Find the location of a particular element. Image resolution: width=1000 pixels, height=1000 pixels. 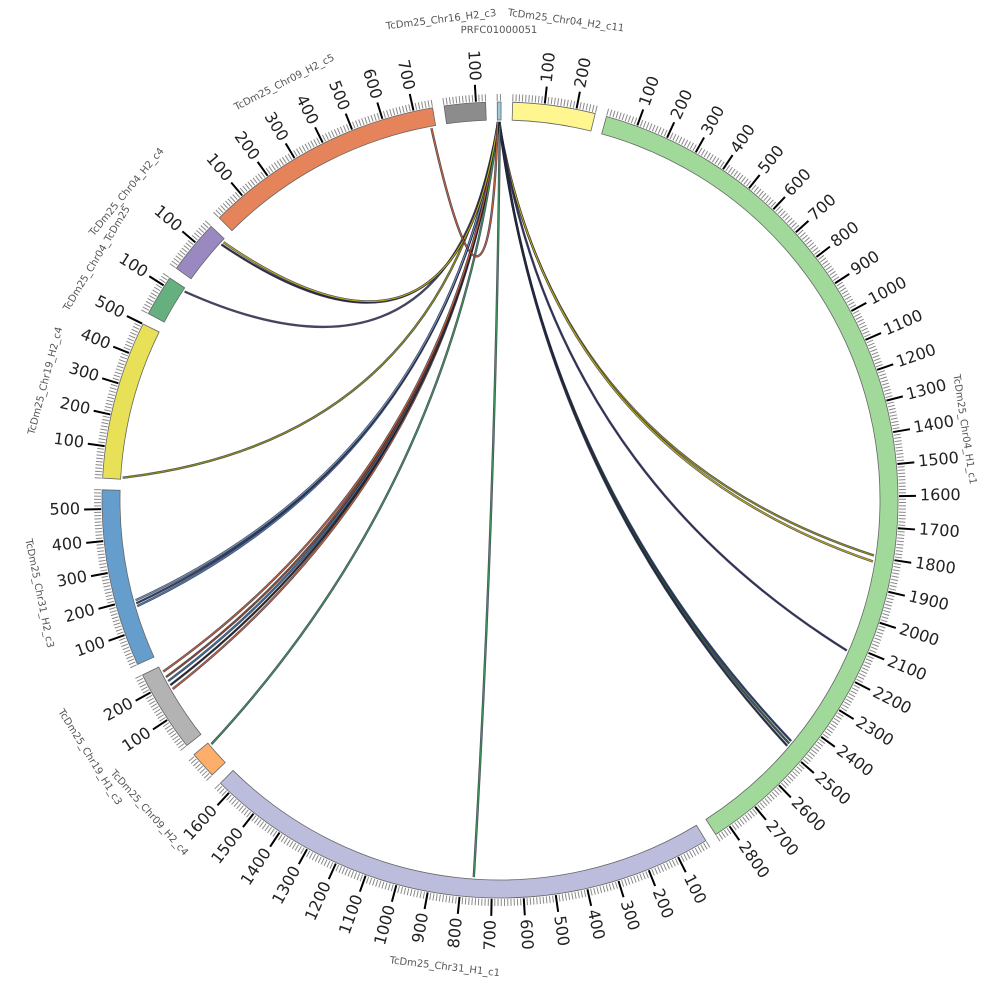

tick-label: 1500 is located at coordinates (938, 459).